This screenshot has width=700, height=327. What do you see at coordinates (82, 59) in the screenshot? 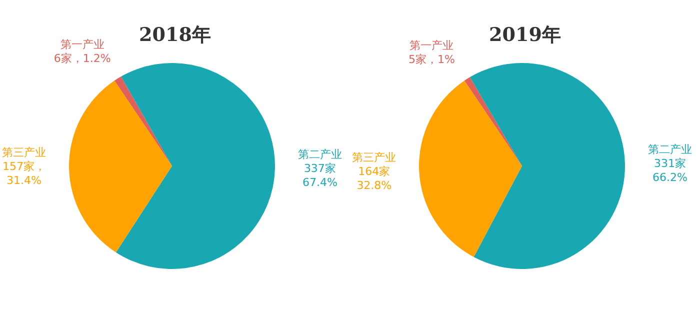
I see `data-label: 6家，1.2%` at bounding box center [82, 59].